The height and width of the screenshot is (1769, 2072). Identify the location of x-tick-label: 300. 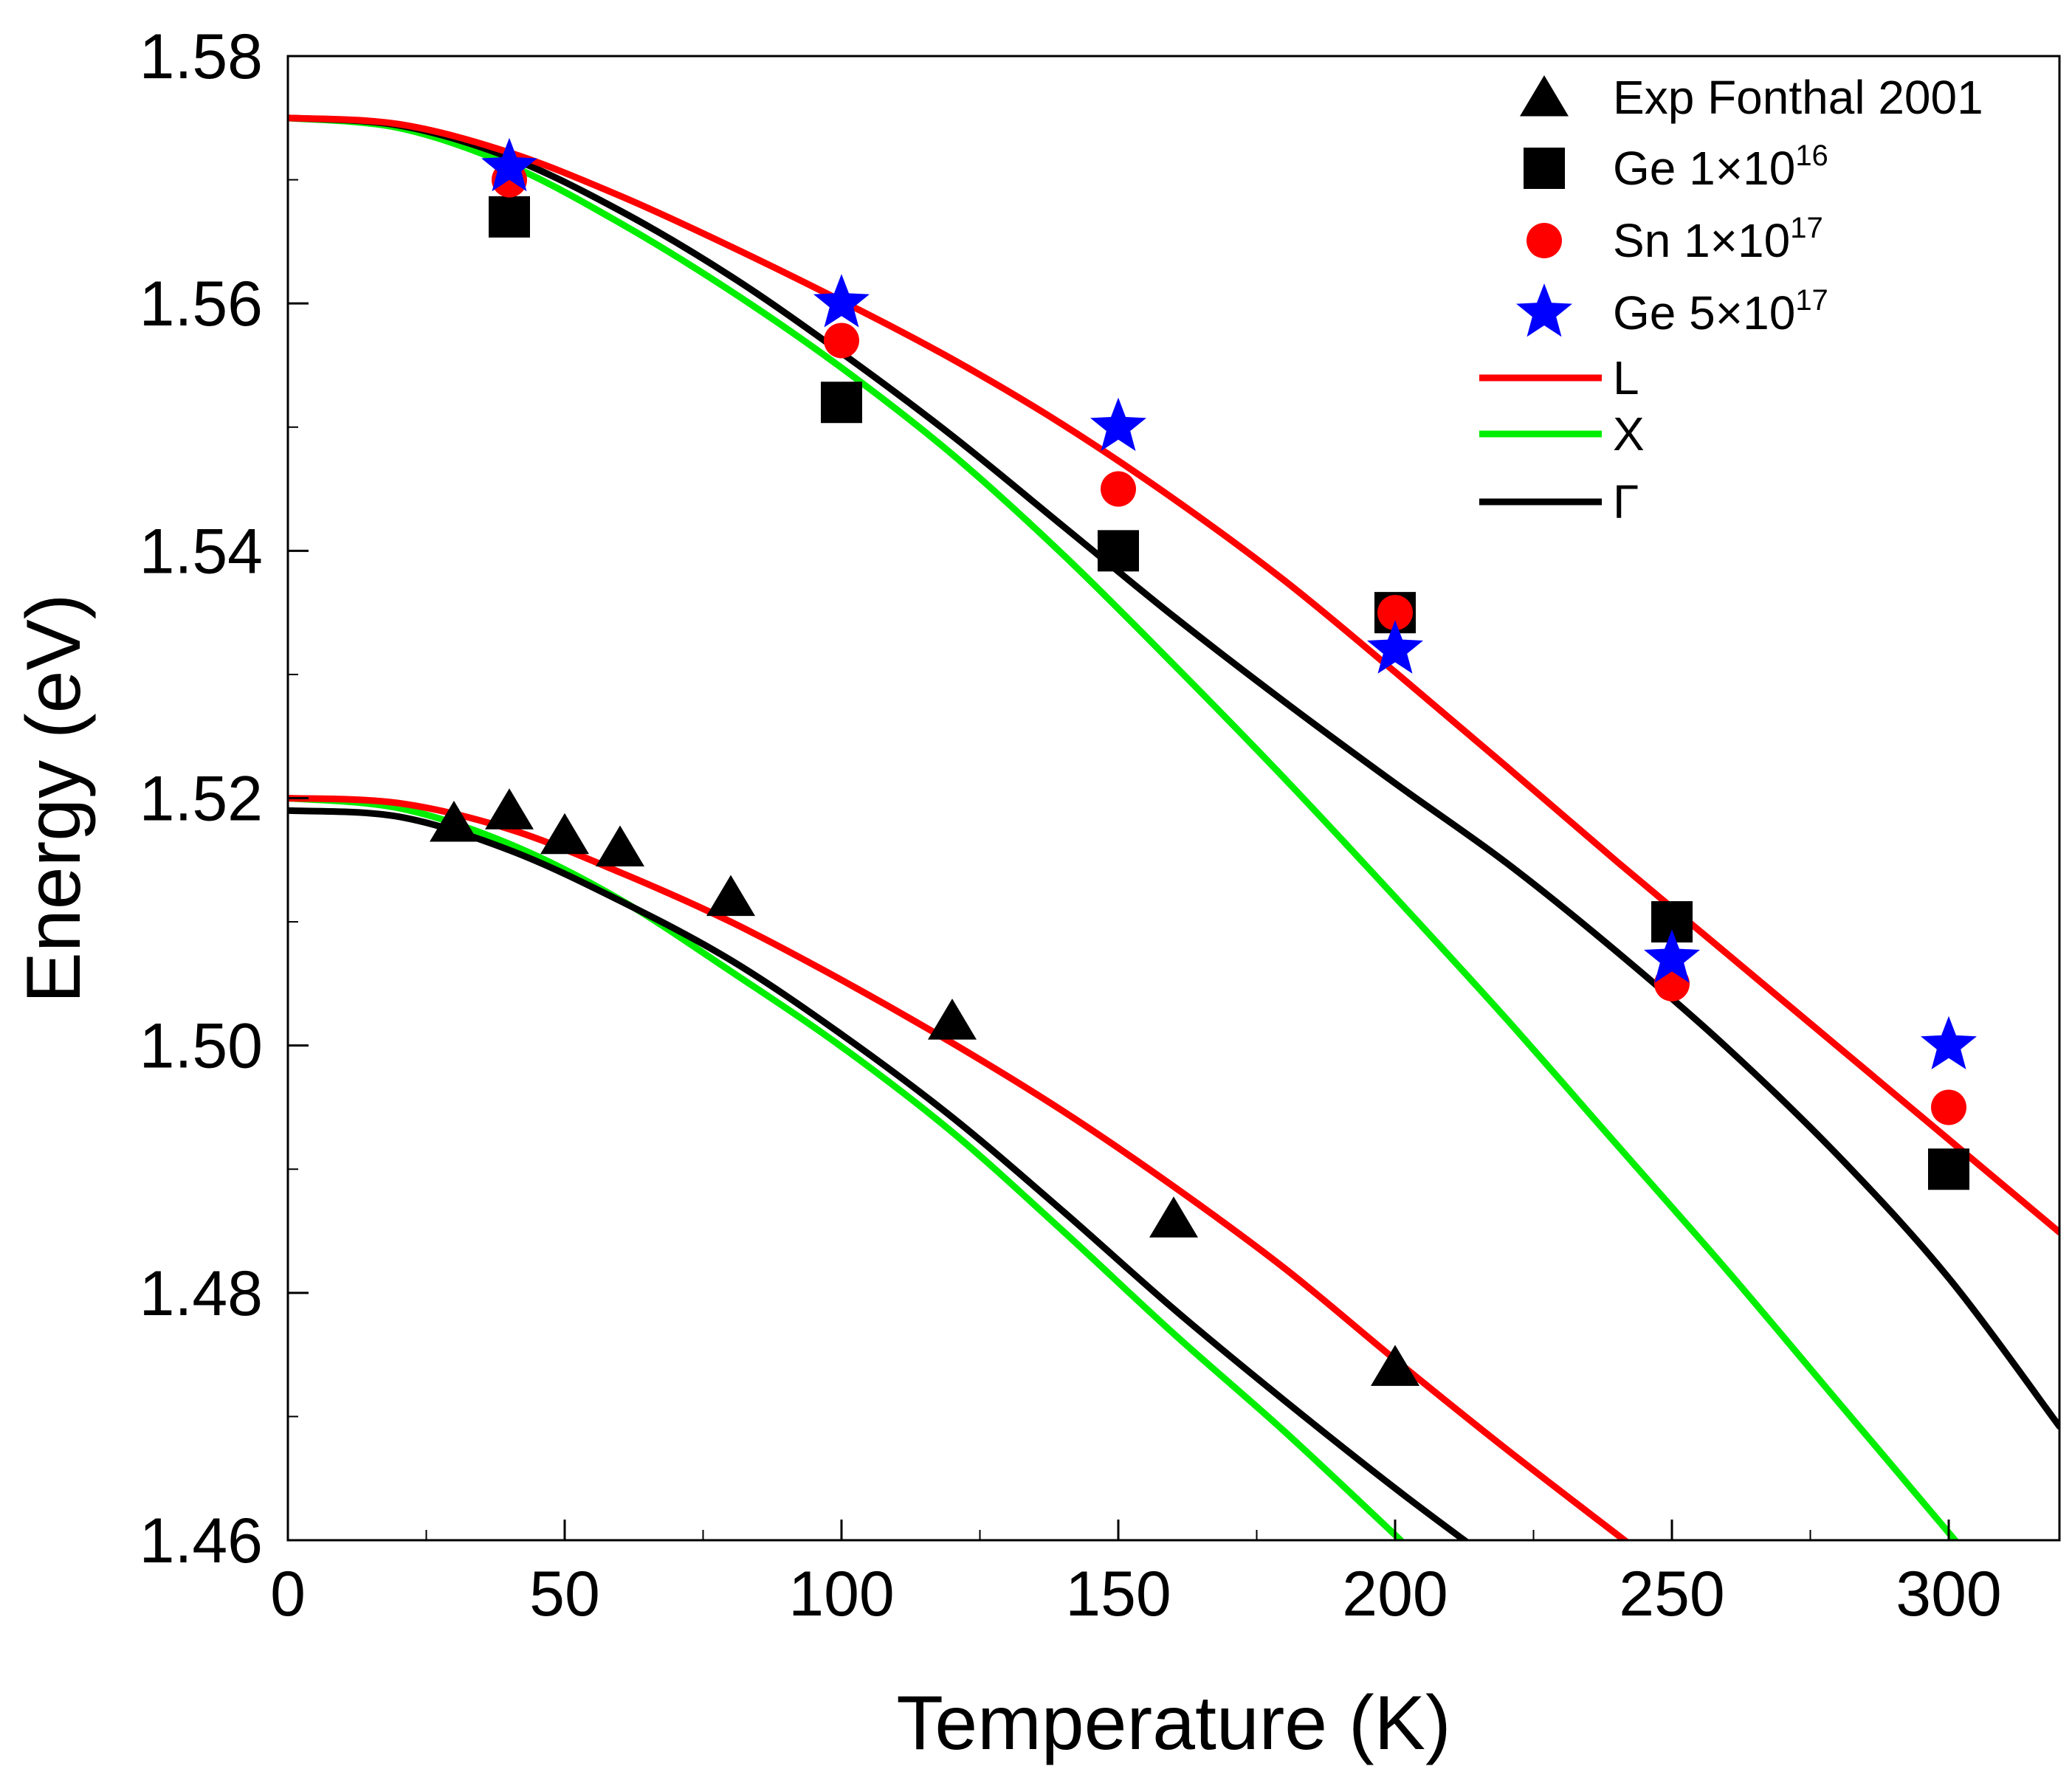
(1949, 1595).